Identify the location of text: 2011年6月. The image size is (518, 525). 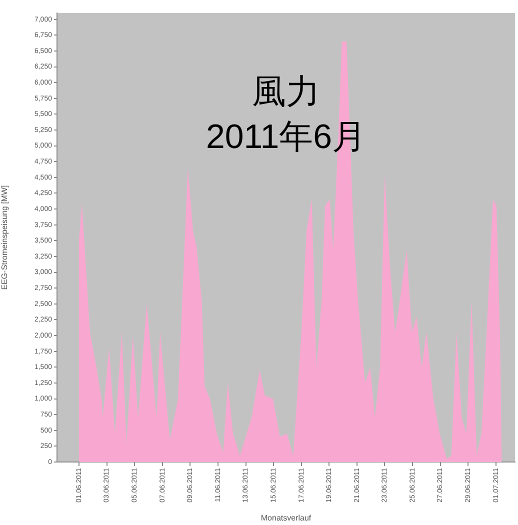
(286, 137).